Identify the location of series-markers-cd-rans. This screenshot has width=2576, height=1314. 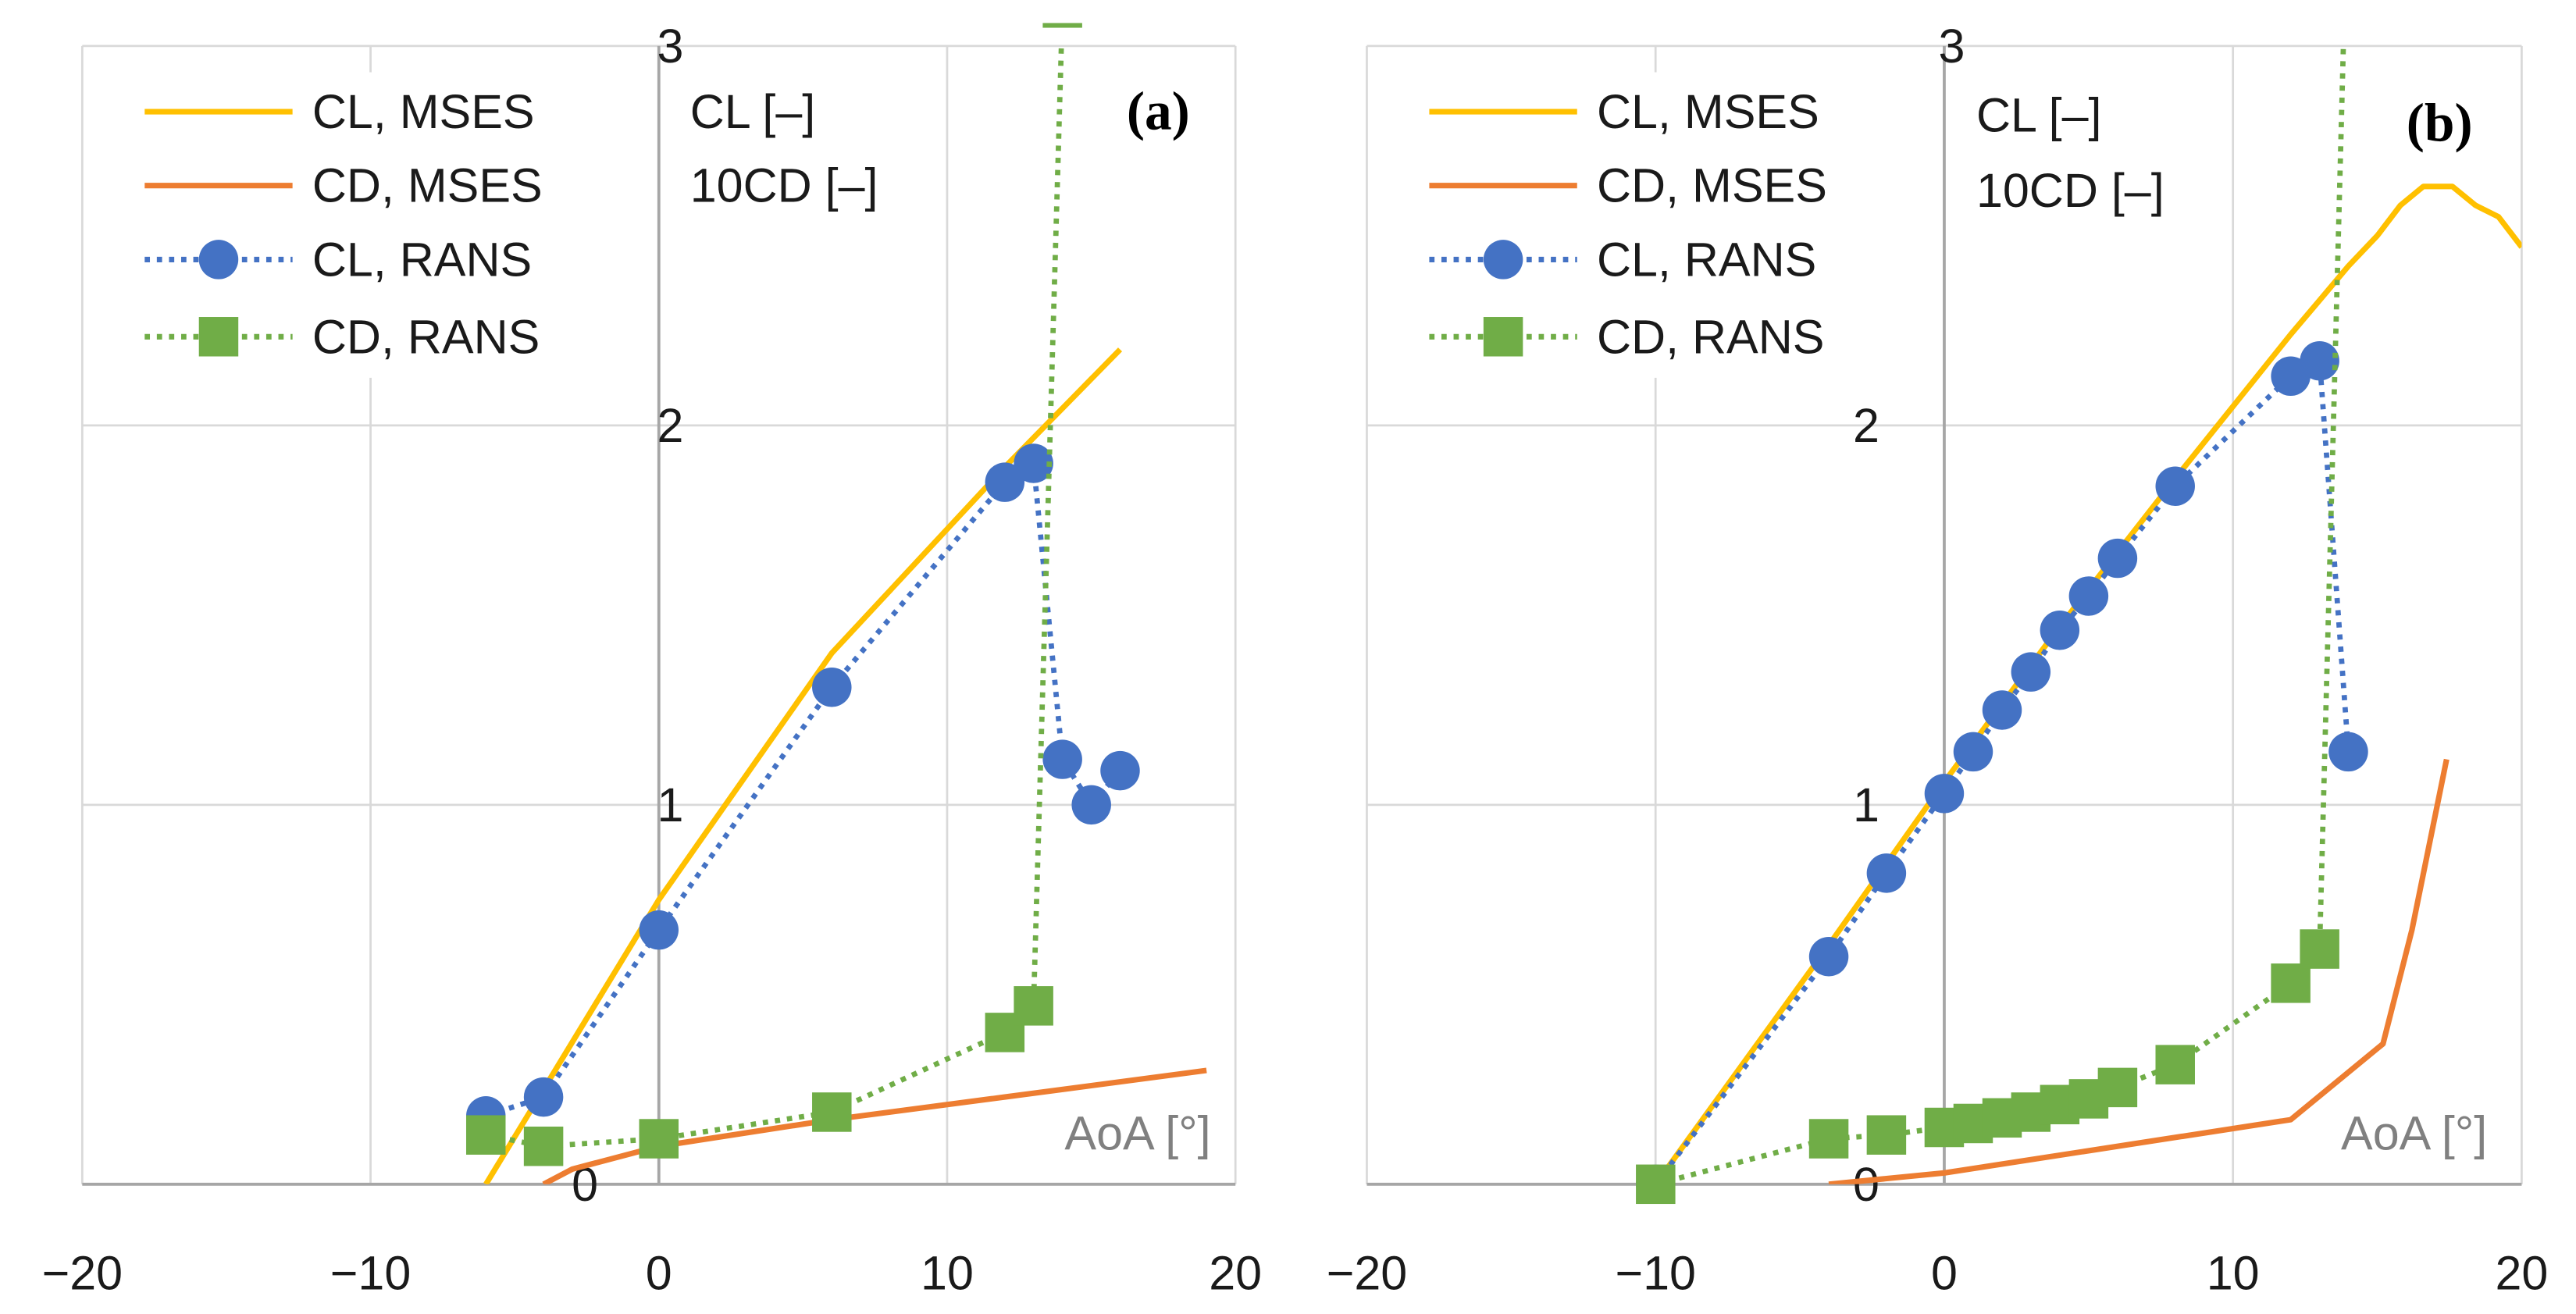
(1987, 1067).